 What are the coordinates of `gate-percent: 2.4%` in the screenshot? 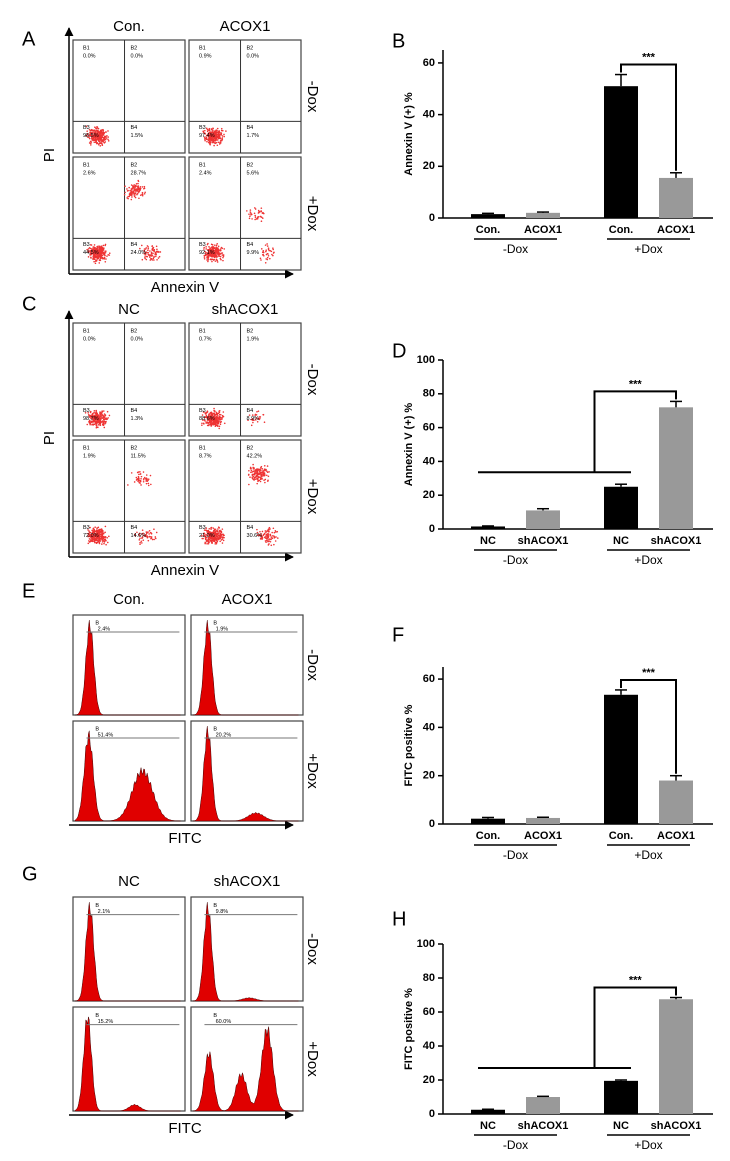 It's located at (104, 629).